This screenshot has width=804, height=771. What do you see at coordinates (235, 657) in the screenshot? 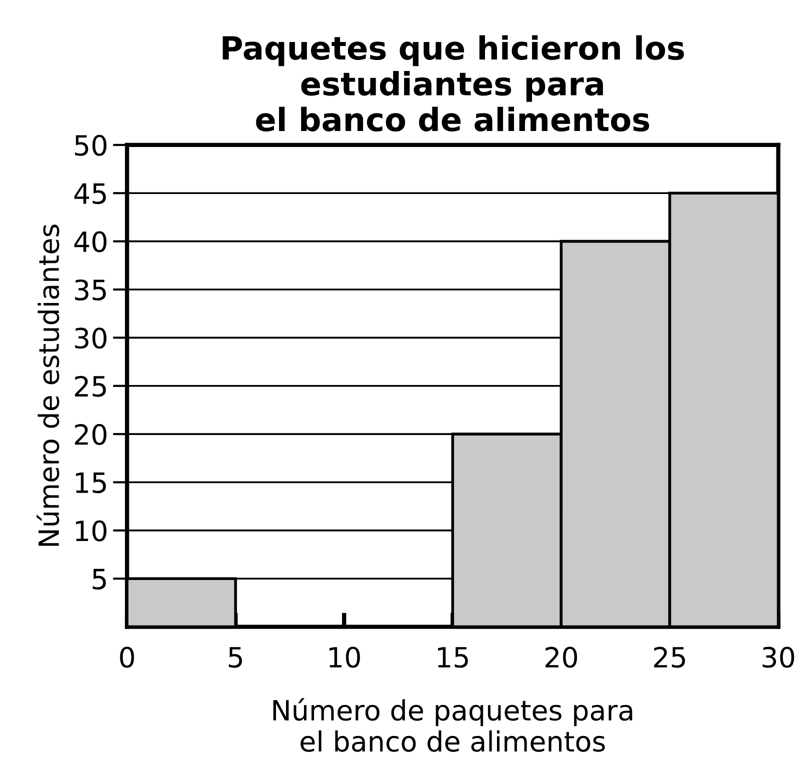
I see `x-tick-label: 5` at bounding box center [235, 657].